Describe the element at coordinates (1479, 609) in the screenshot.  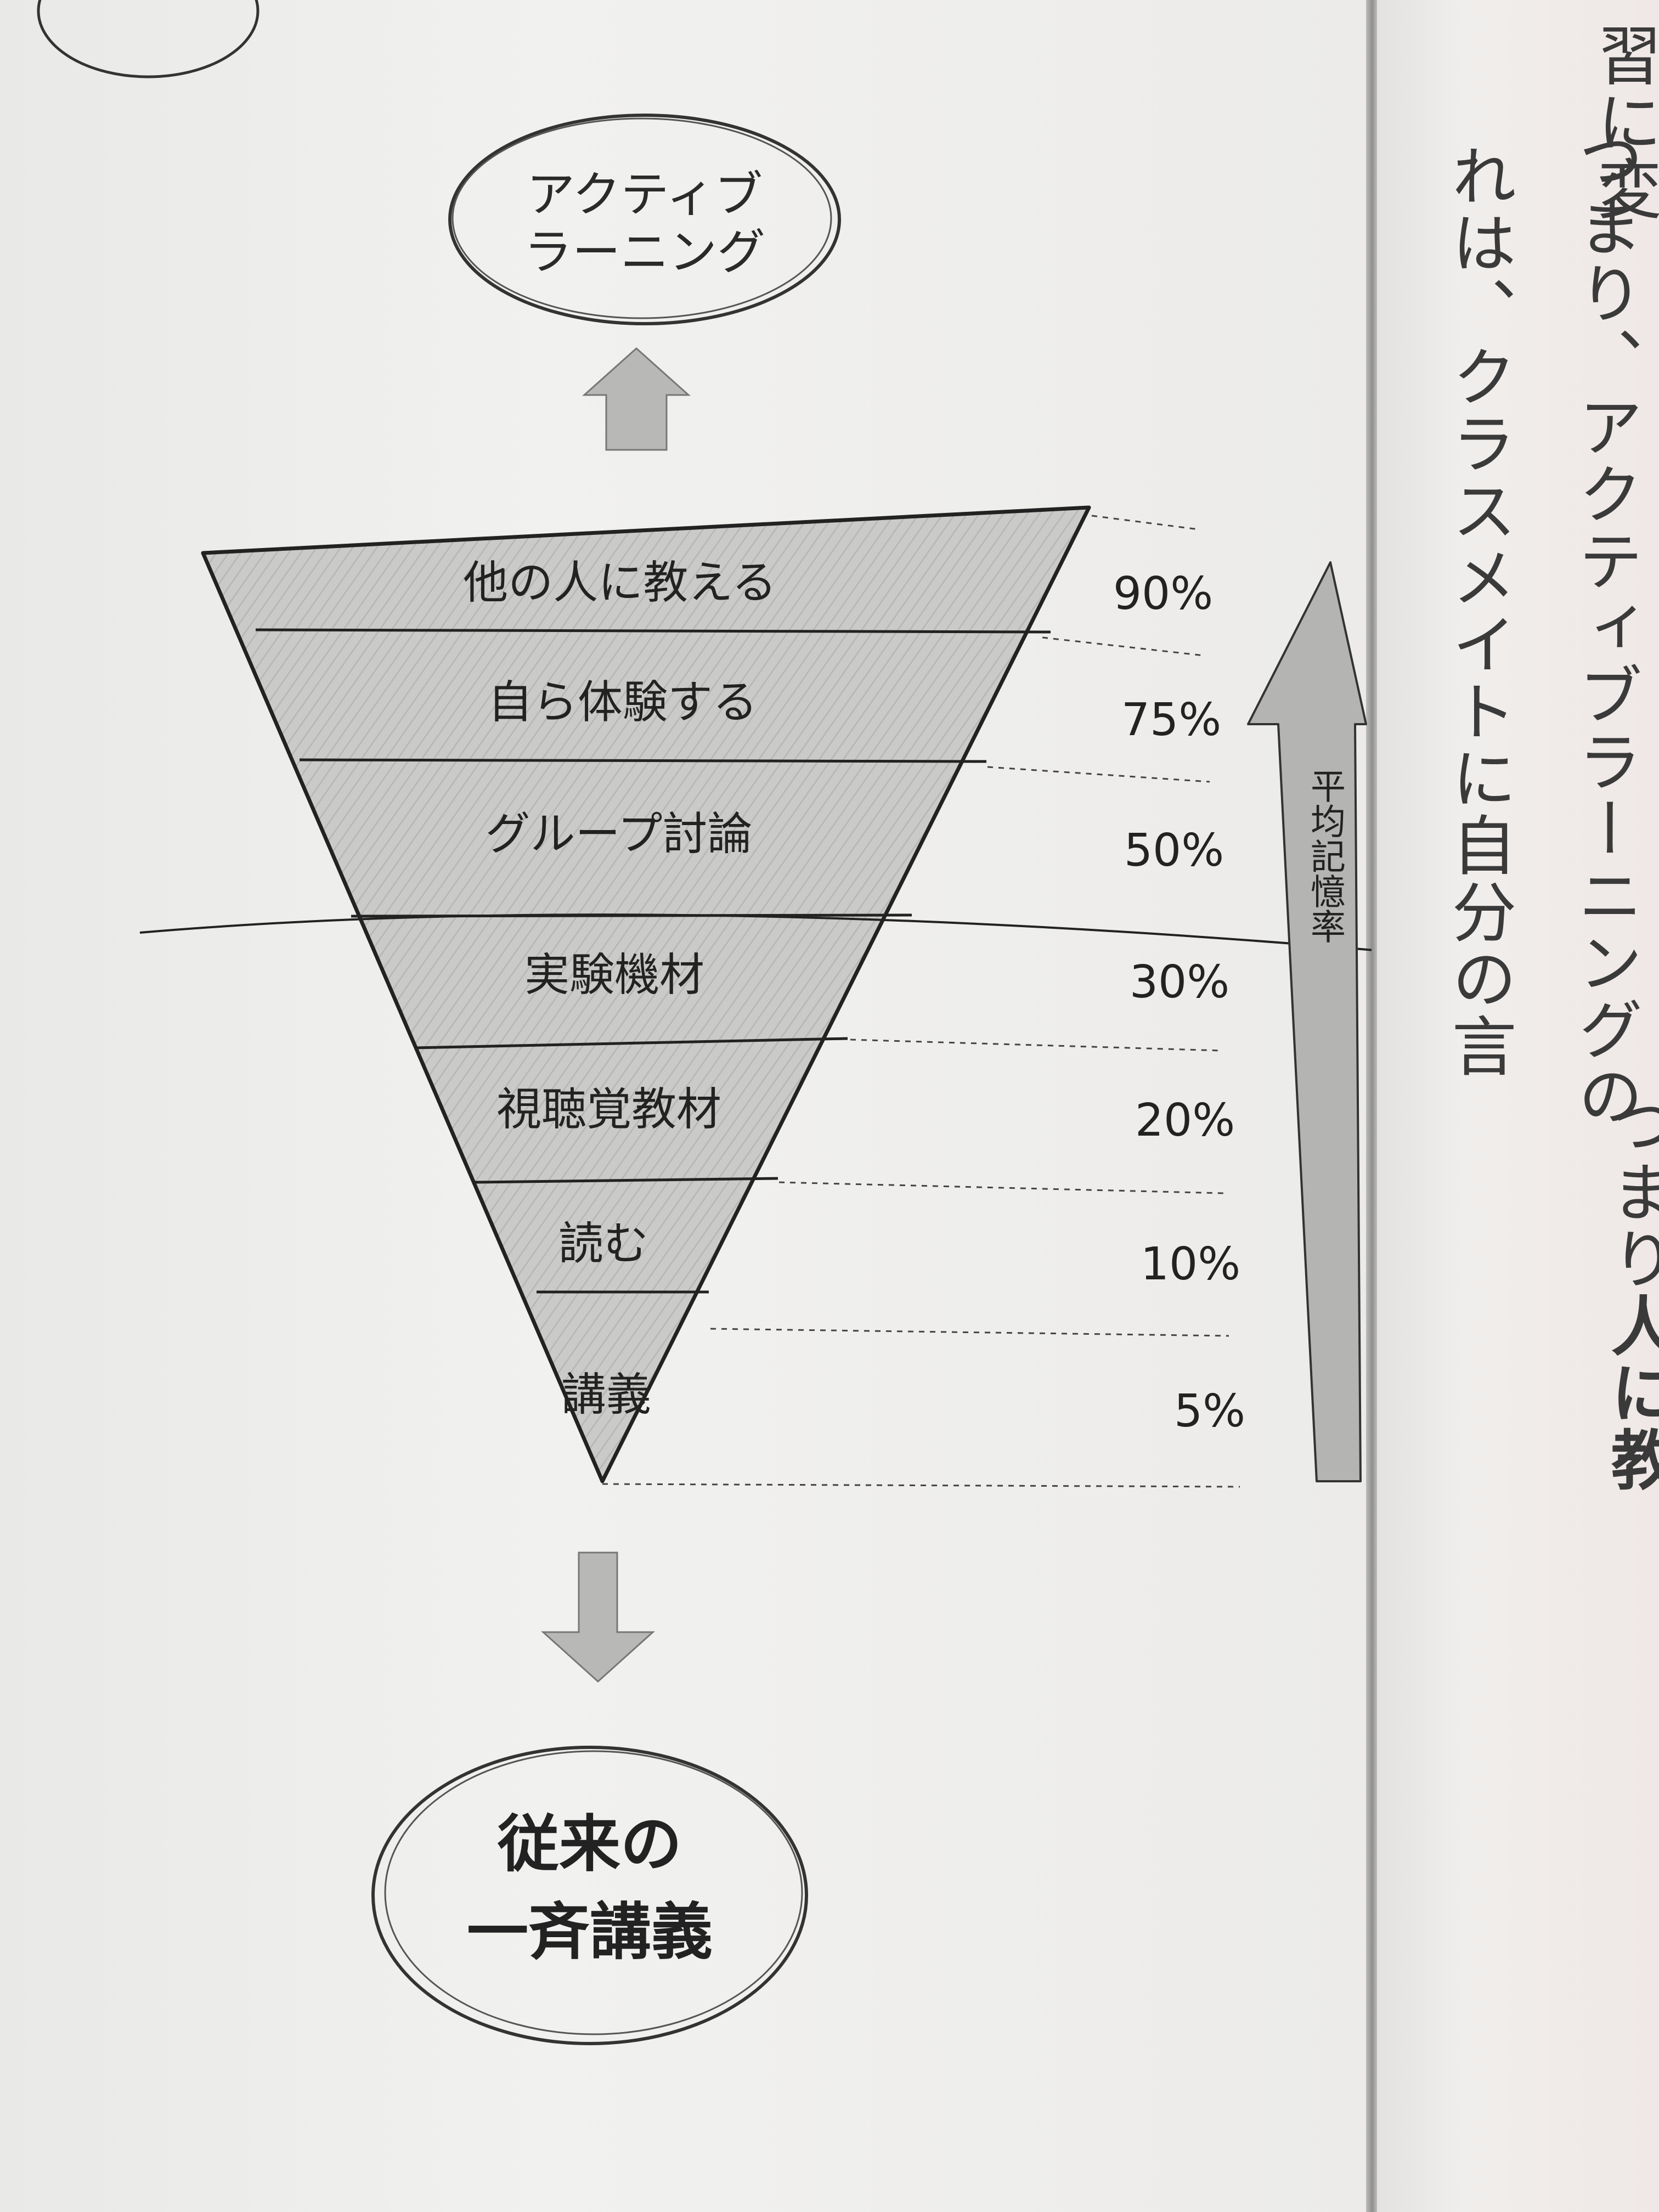
I see `right-page-column-3: れは、クラスメイトに自分の言葉で説明する、` at that location.